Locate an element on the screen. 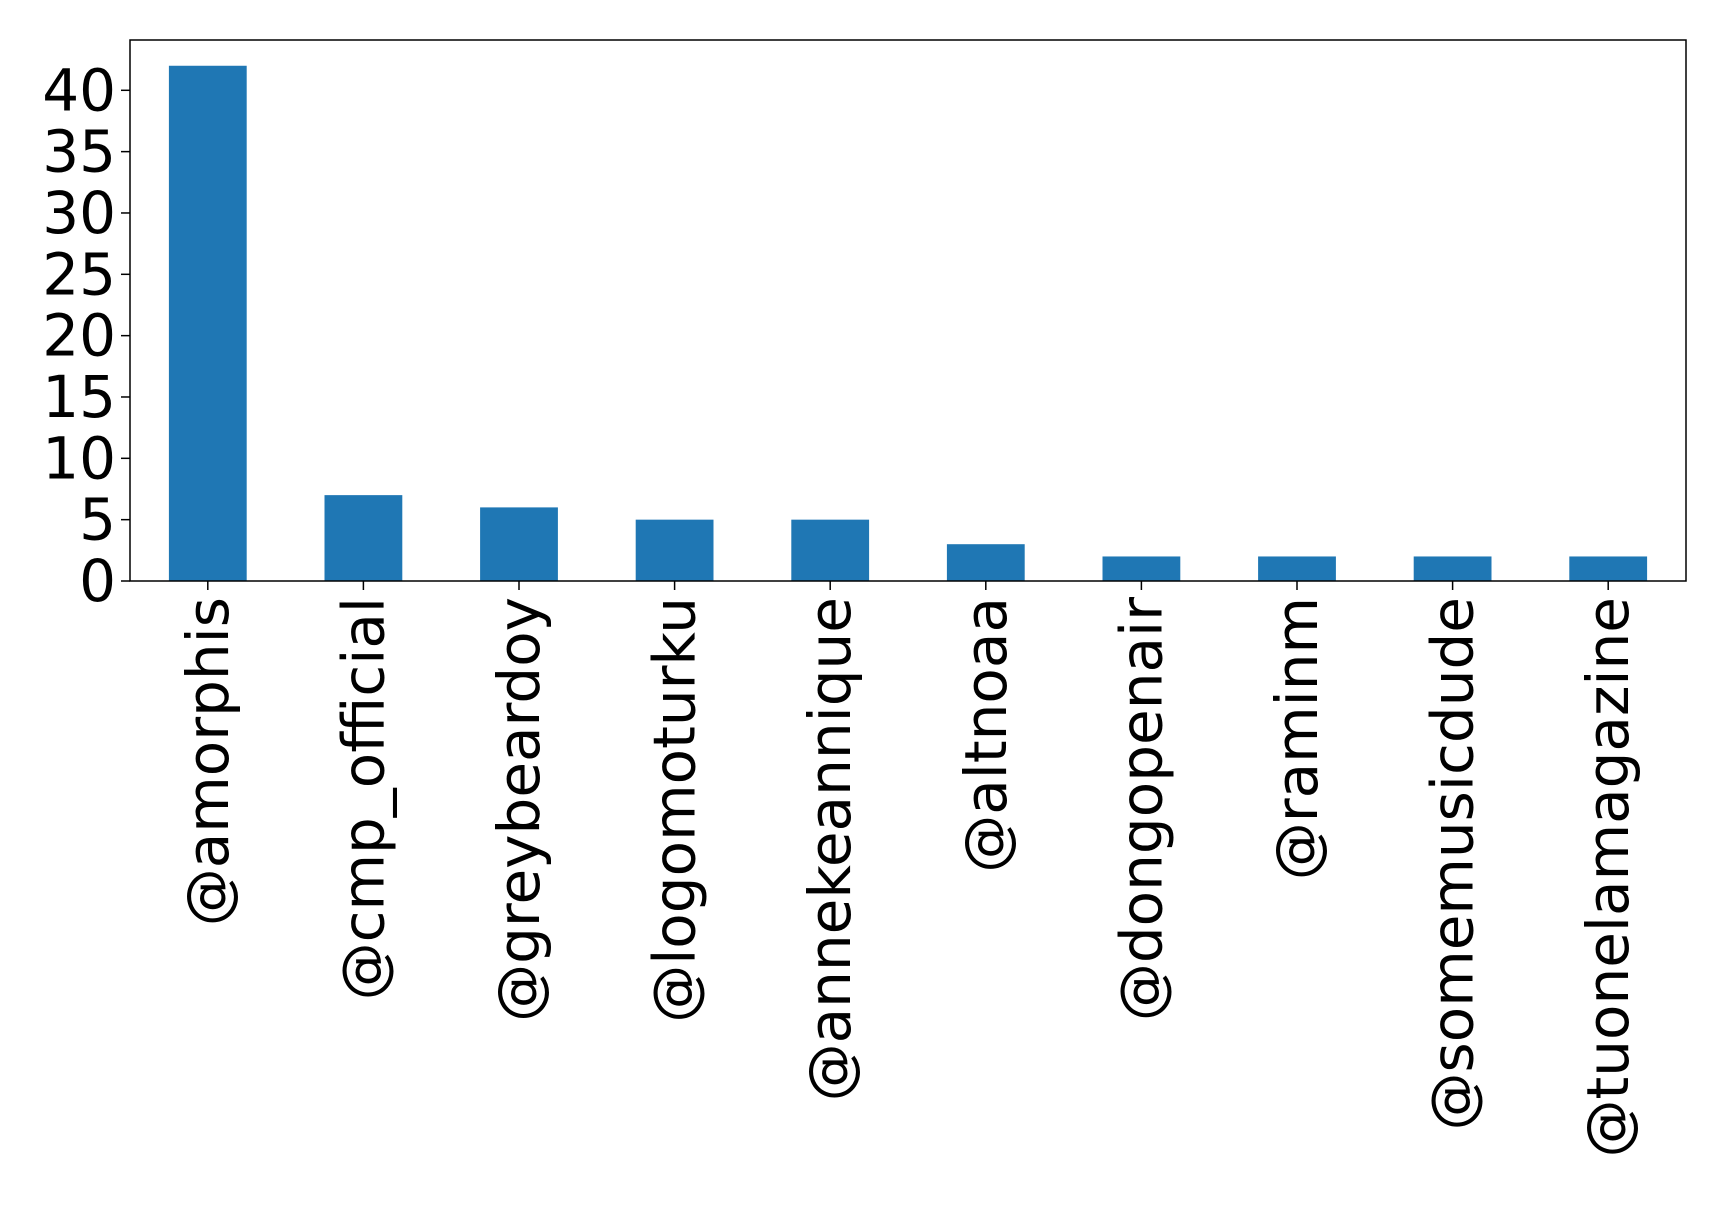 This screenshot has width=1719, height=1231. y-tick-label: 25 is located at coordinates (79, 274).